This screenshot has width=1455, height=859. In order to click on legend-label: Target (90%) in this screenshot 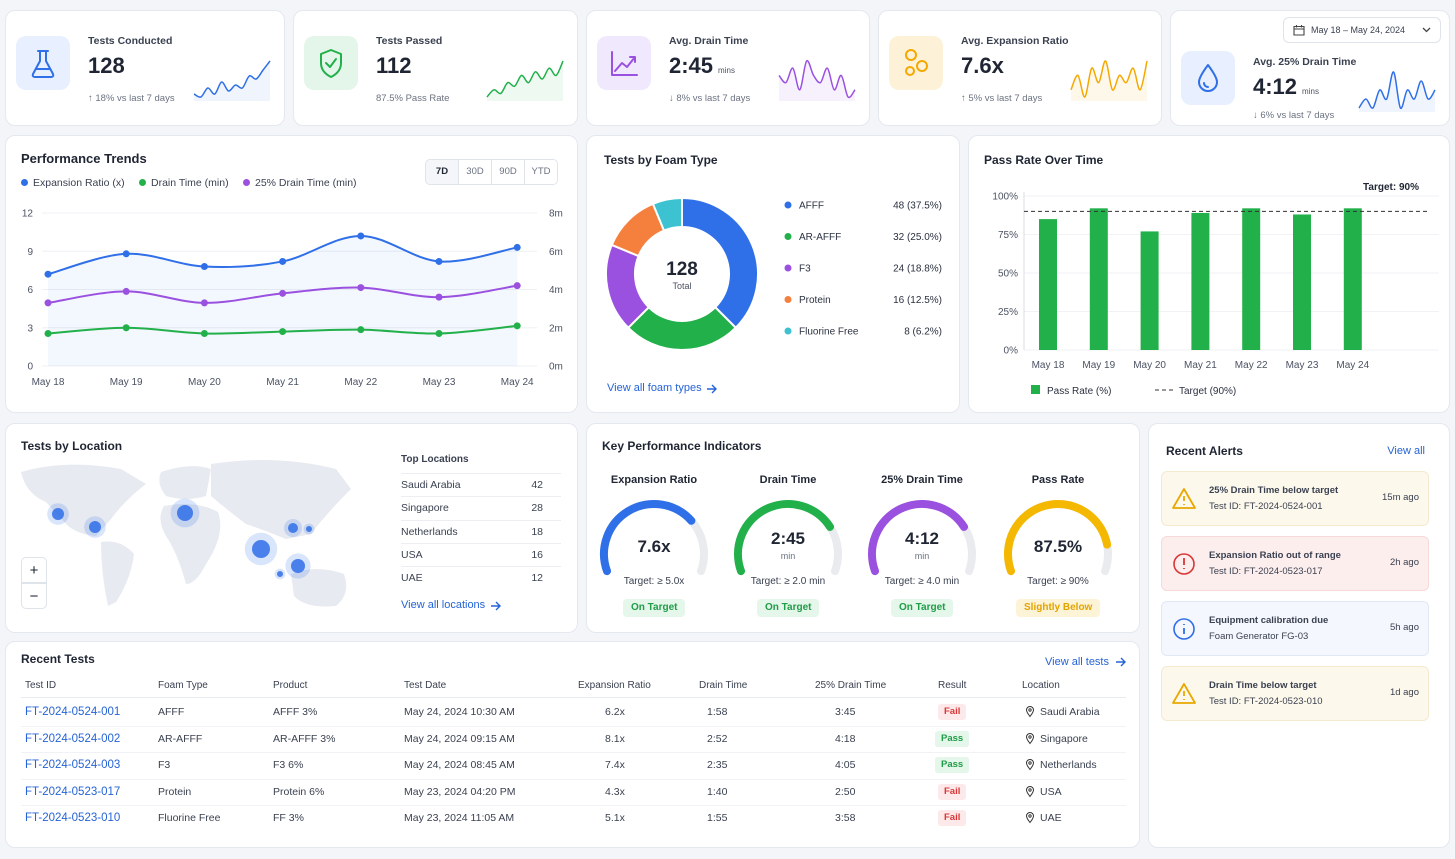, I will do `click(1207, 391)`.